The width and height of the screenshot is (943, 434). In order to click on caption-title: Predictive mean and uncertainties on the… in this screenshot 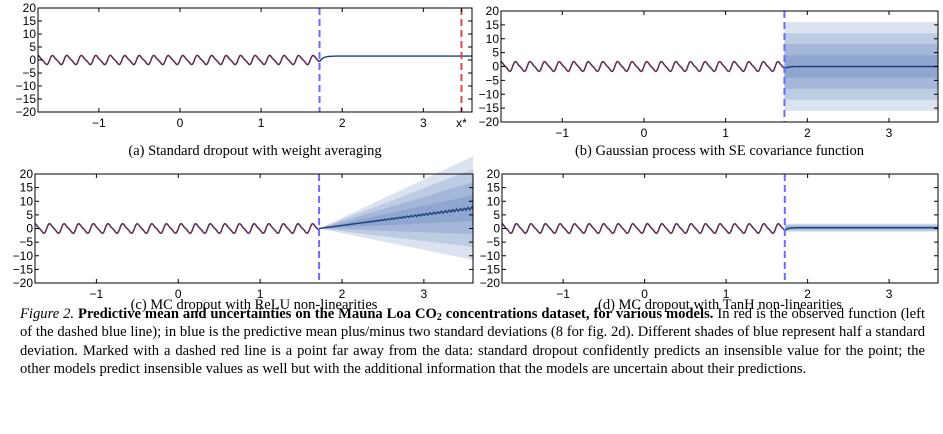, I will do `click(396, 314)`.